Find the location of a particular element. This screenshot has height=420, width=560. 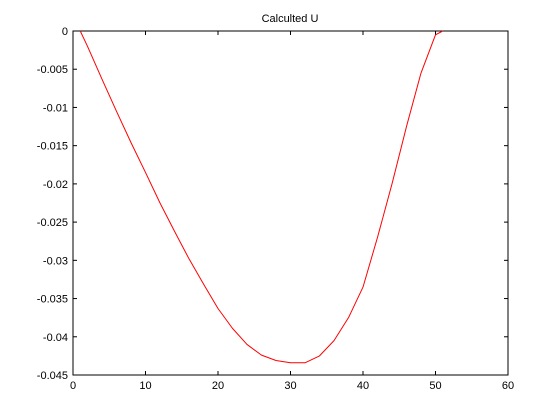

y-tick-label: 0 is located at coordinates (65, 32).